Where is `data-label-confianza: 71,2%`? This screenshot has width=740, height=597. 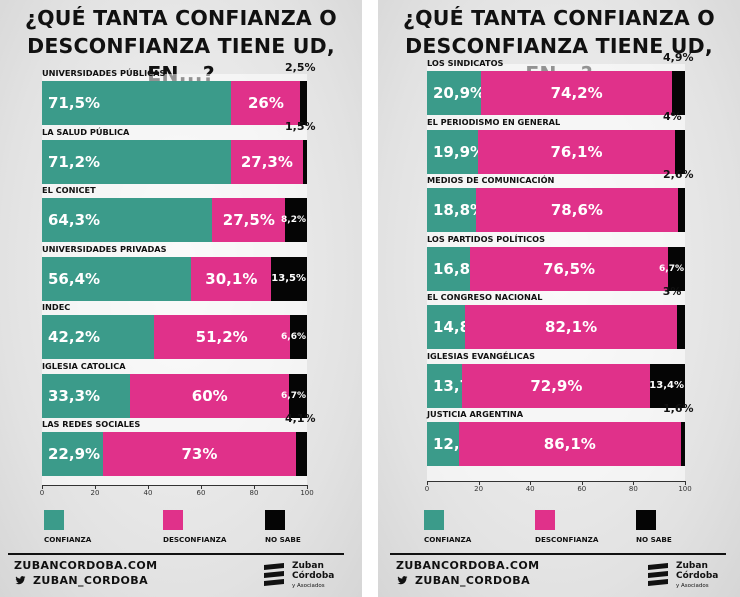 data-label-confianza: 71,2% is located at coordinates (74, 161).